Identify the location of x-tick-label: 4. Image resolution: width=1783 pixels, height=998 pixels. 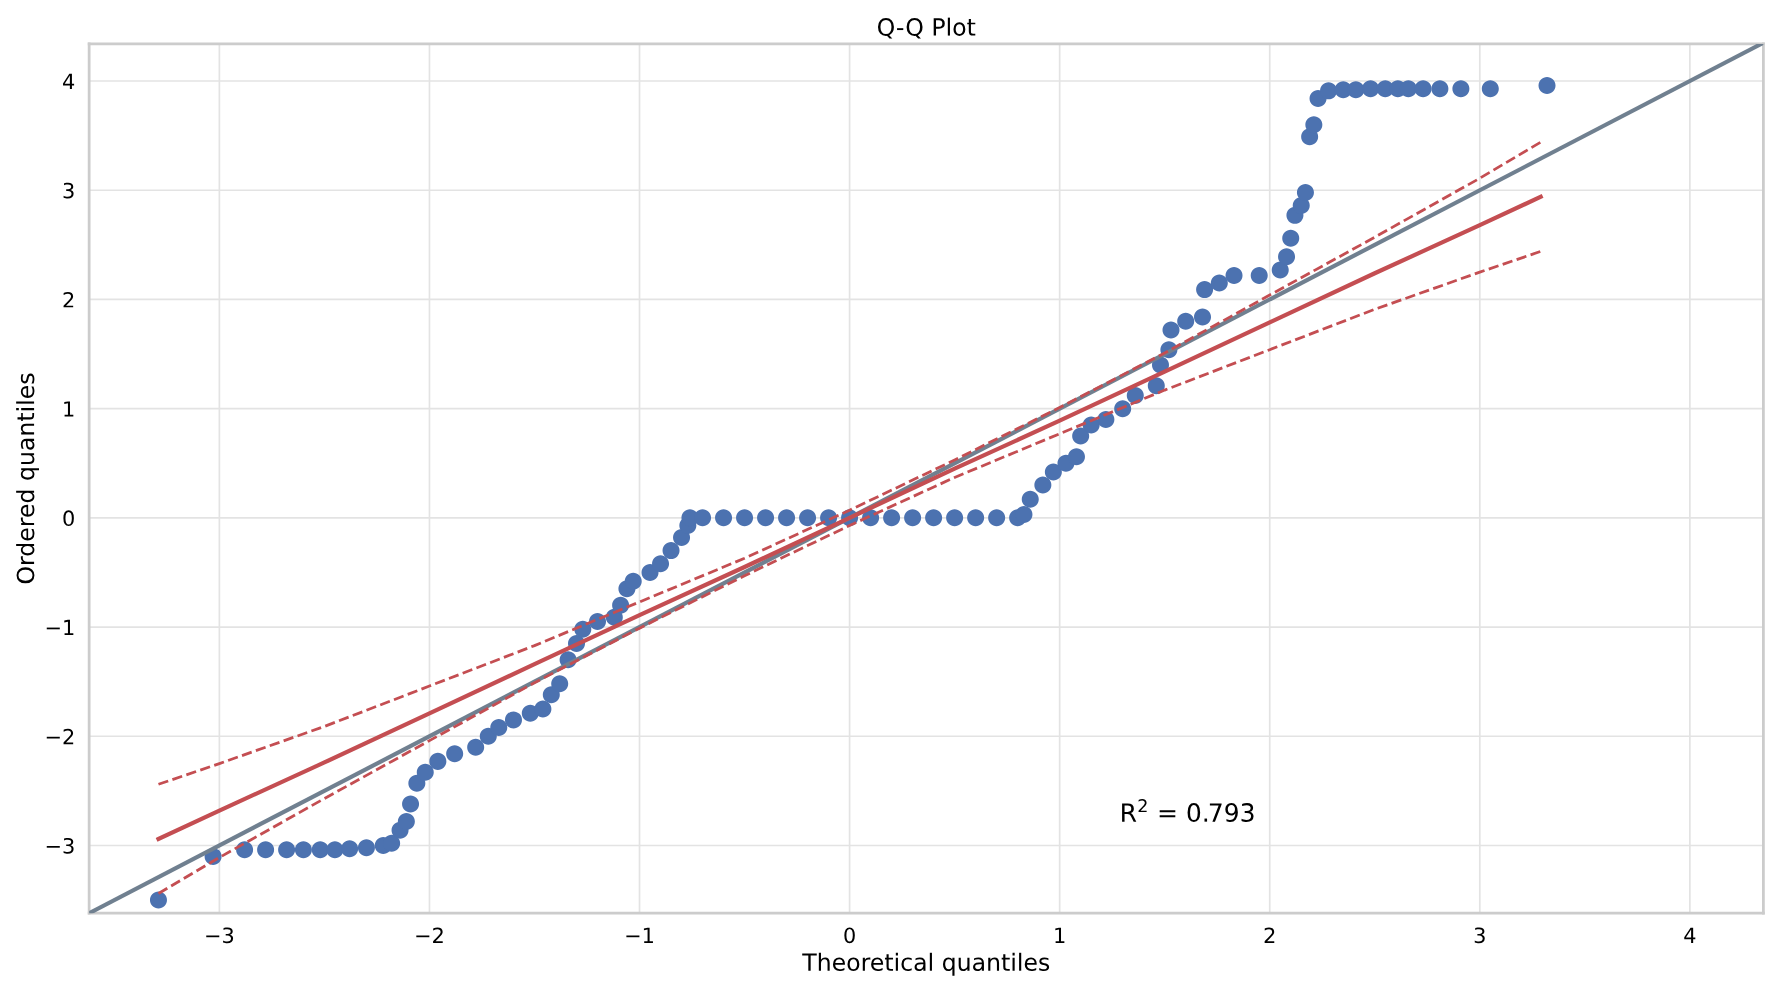
(1690, 935).